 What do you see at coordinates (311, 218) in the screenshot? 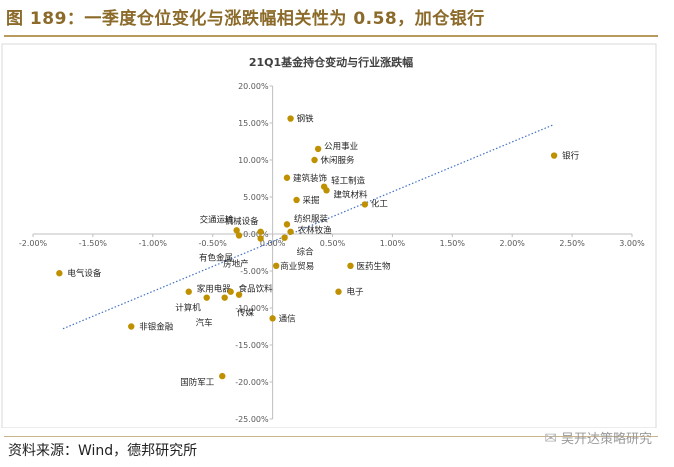
I see `data-point-label: 纺织服装` at bounding box center [311, 218].